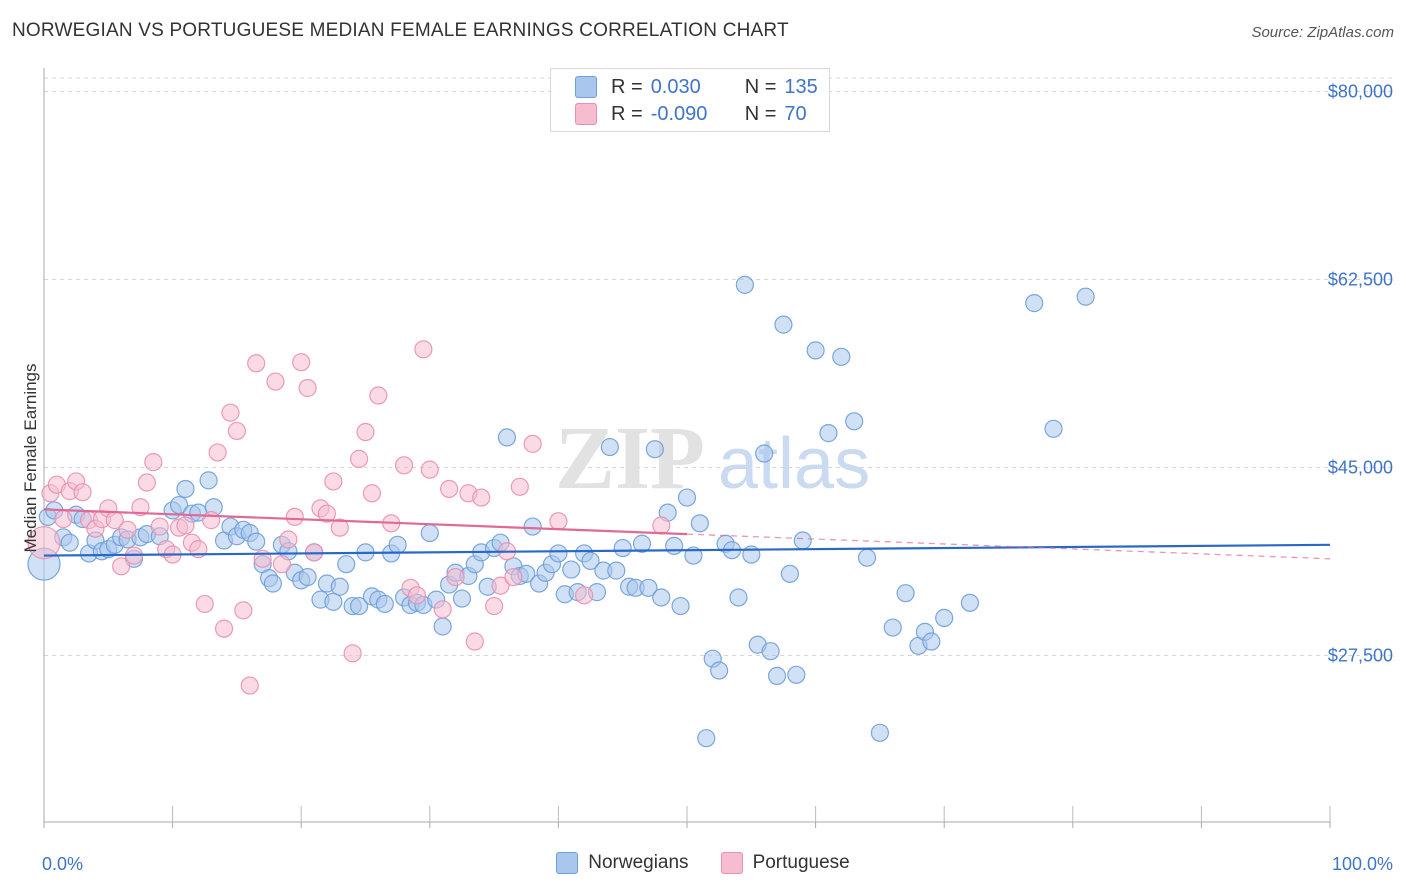 The height and width of the screenshot is (892, 1406). Describe the element at coordinates (586, 87) in the screenshot. I see `legend-swatch-blue` at that location.